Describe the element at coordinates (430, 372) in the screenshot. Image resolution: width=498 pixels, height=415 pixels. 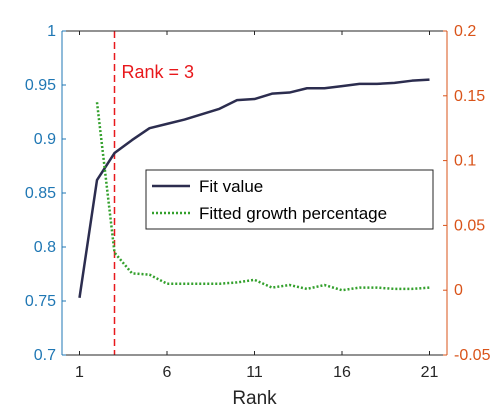
I see `x-tick-label: 21` at that location.